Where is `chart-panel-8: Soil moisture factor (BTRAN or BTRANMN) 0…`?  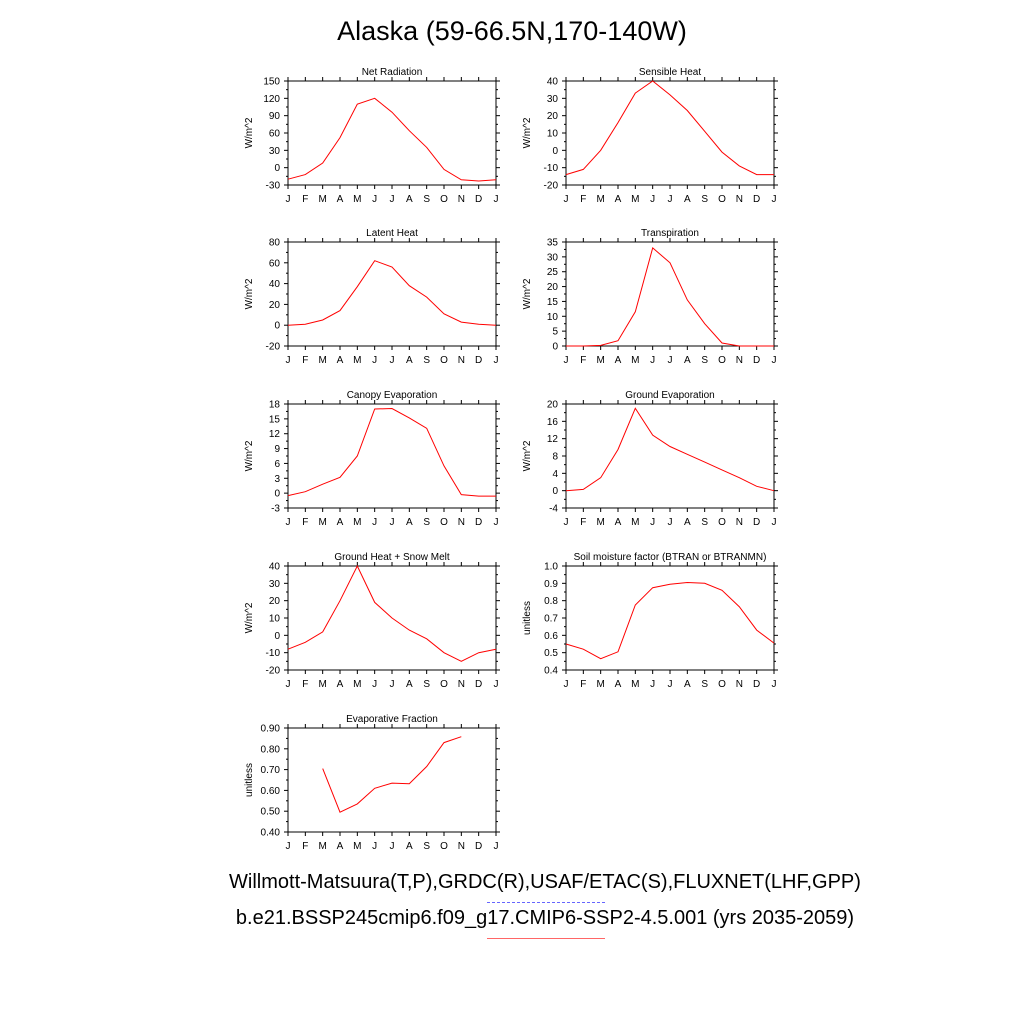
chart-panel-8: Soil moisture factor (BTRAN or BTRANMN) 0… is located at coordinates (650, 621).